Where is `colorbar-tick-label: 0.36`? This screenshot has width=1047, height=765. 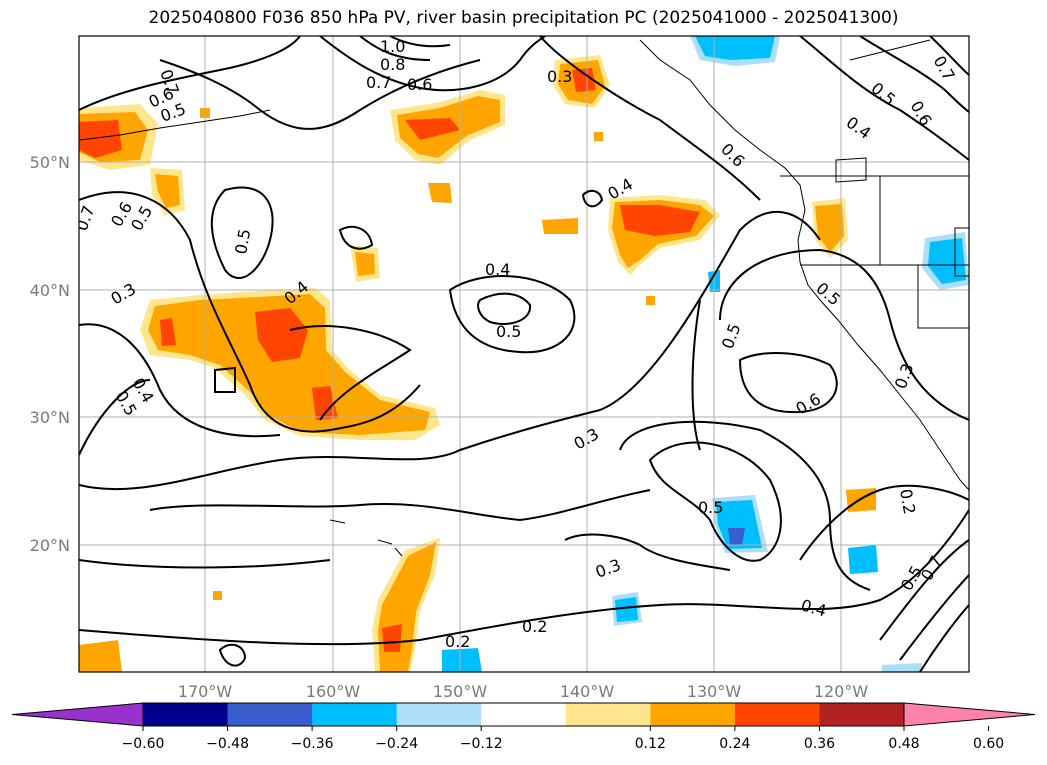 colorbar-tick-label: 0.36 is located at coordinates (819, 744).